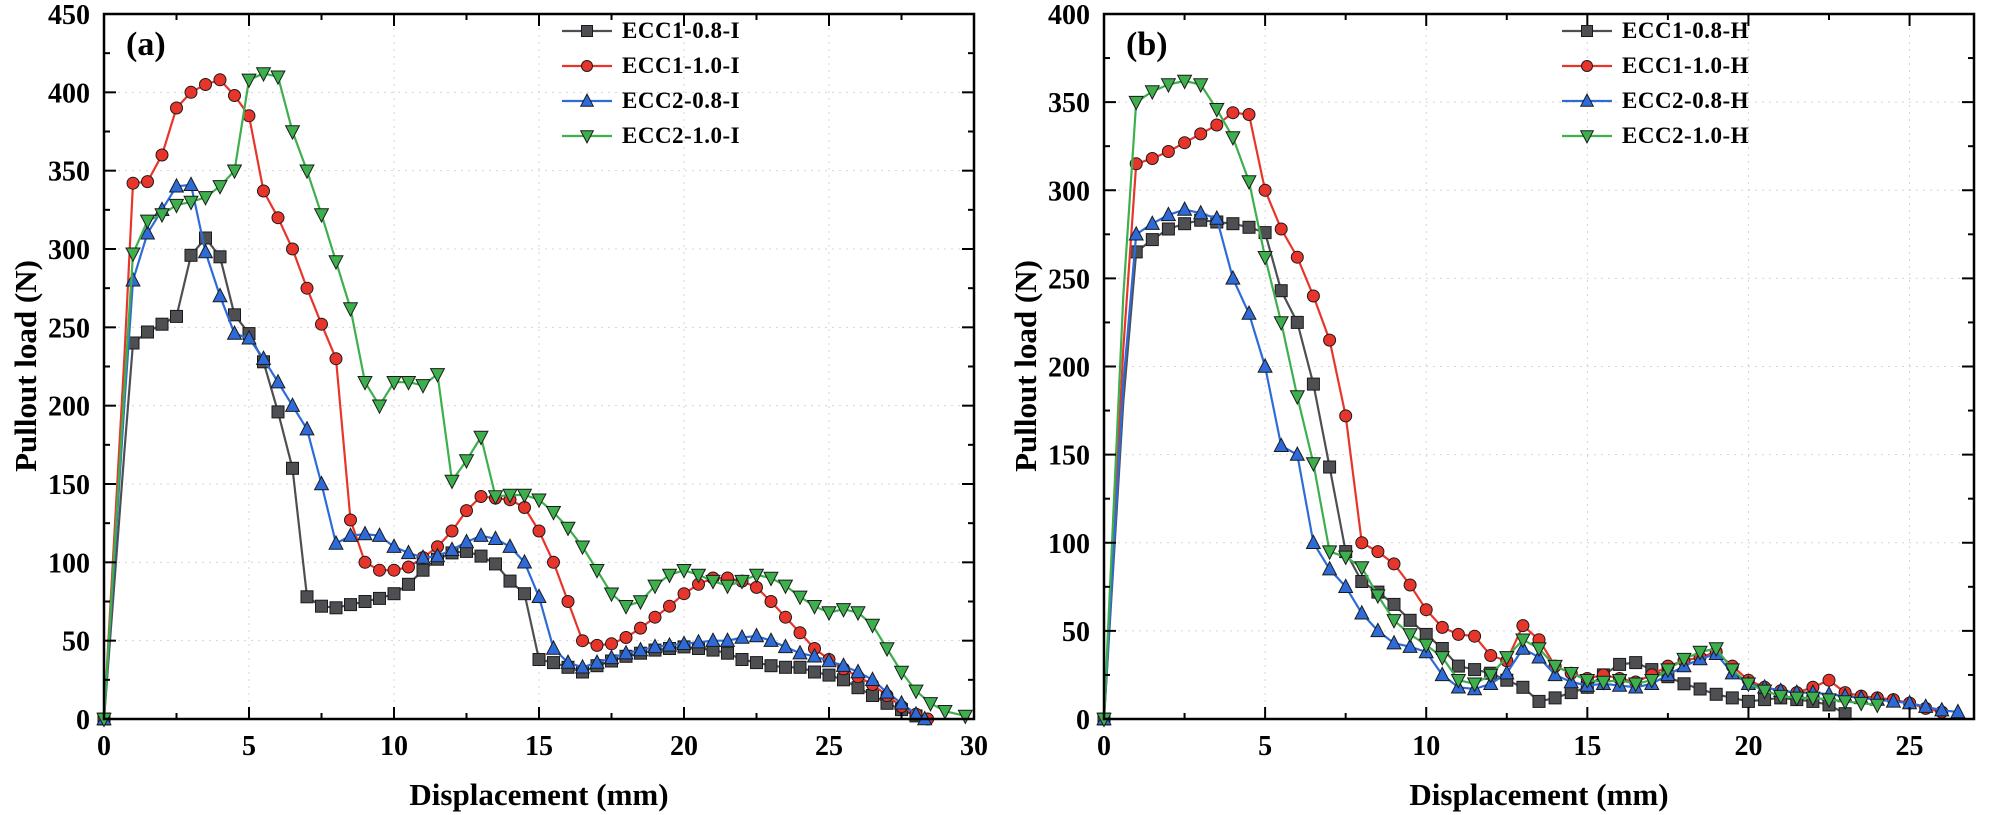  I want to click on legend-series-name: ECC2-1.0-I, so click(681, 135).